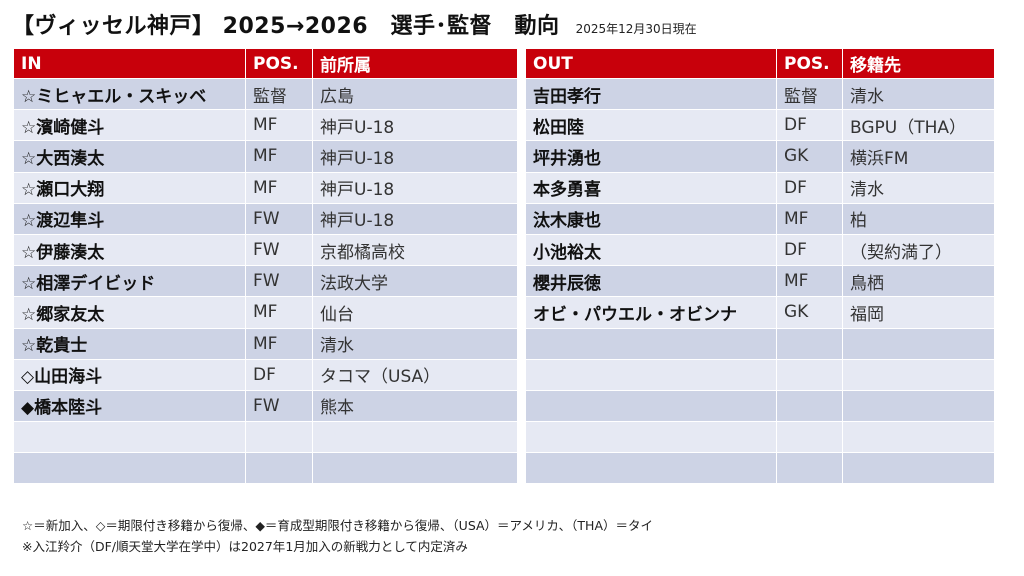 The height and width of the screenshot is (576, 1024). What do you see at coordinates (130, 375) in the screenshot?
I see `player-name-cell: ◇山田海斗` at bounding box center [130, 375].